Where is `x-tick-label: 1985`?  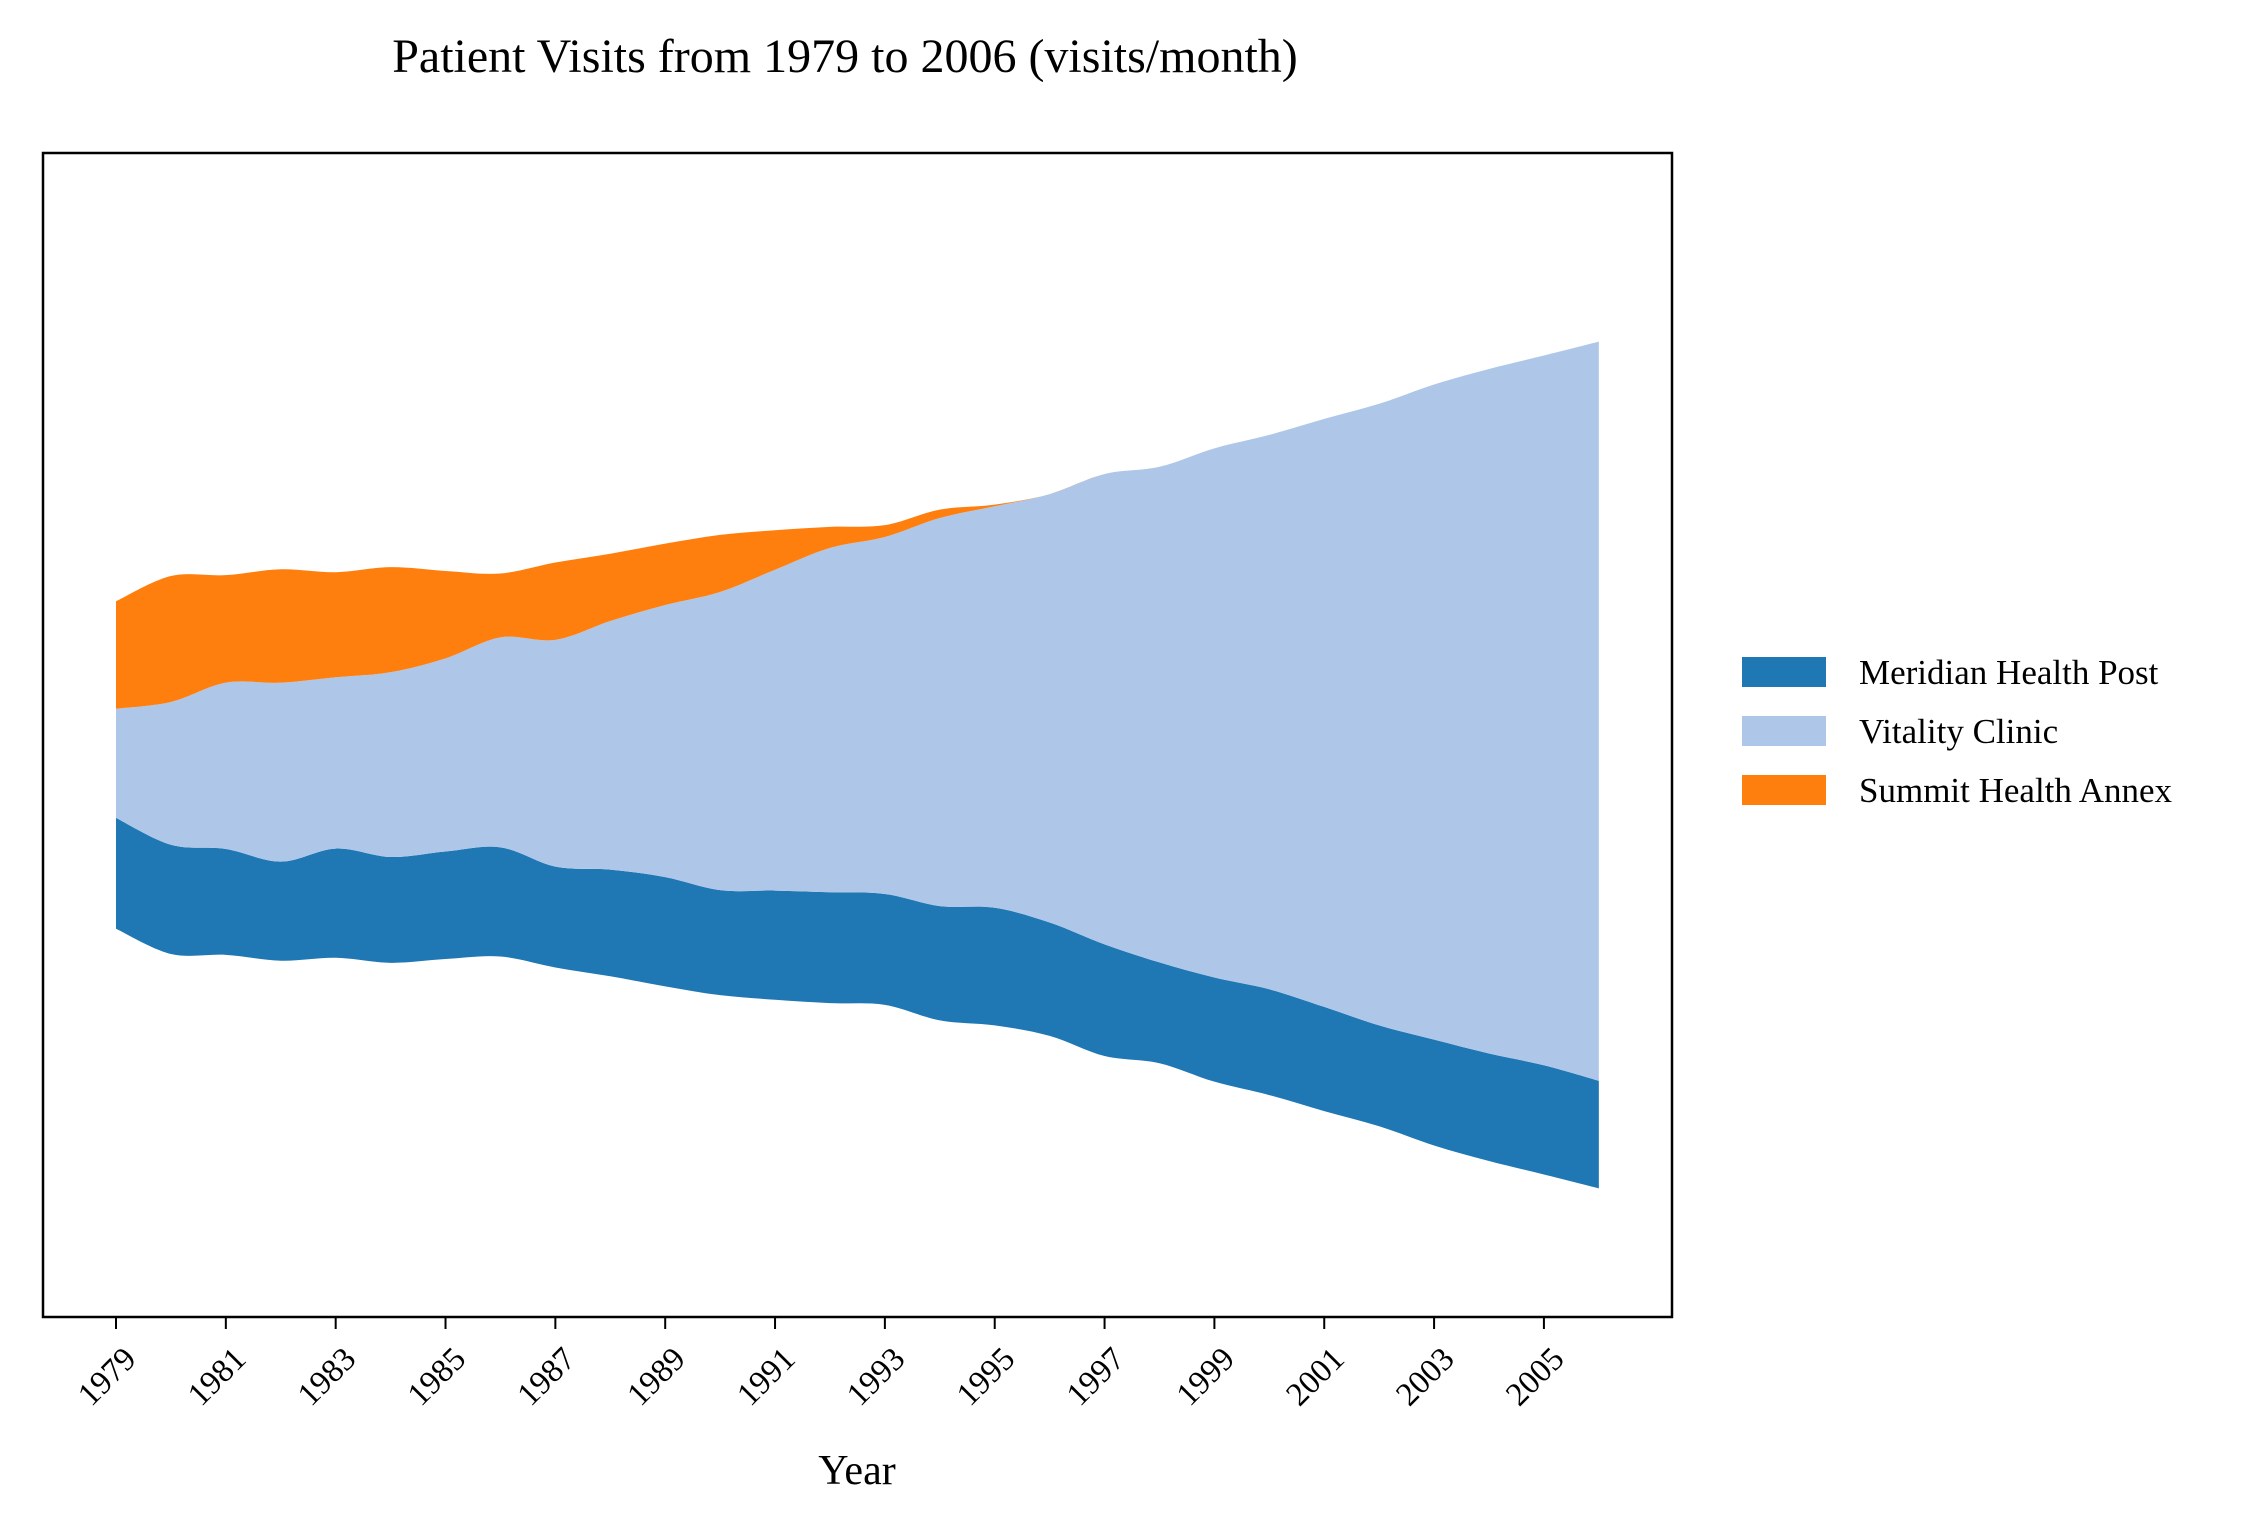 x-tick-label: 1985 is located at coordinates (437, 1377).